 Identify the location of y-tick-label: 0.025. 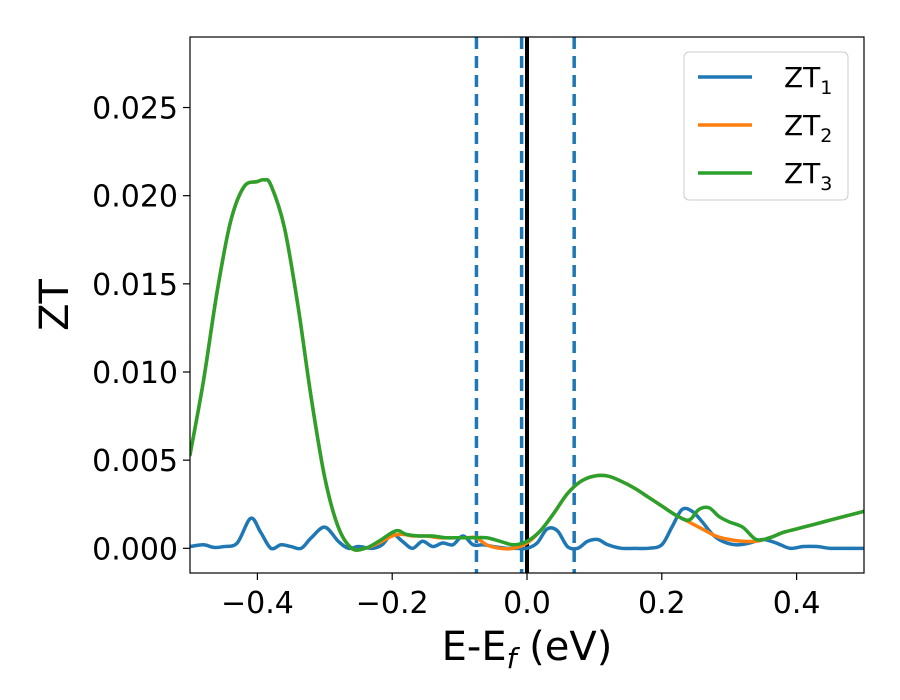
(135, 109).